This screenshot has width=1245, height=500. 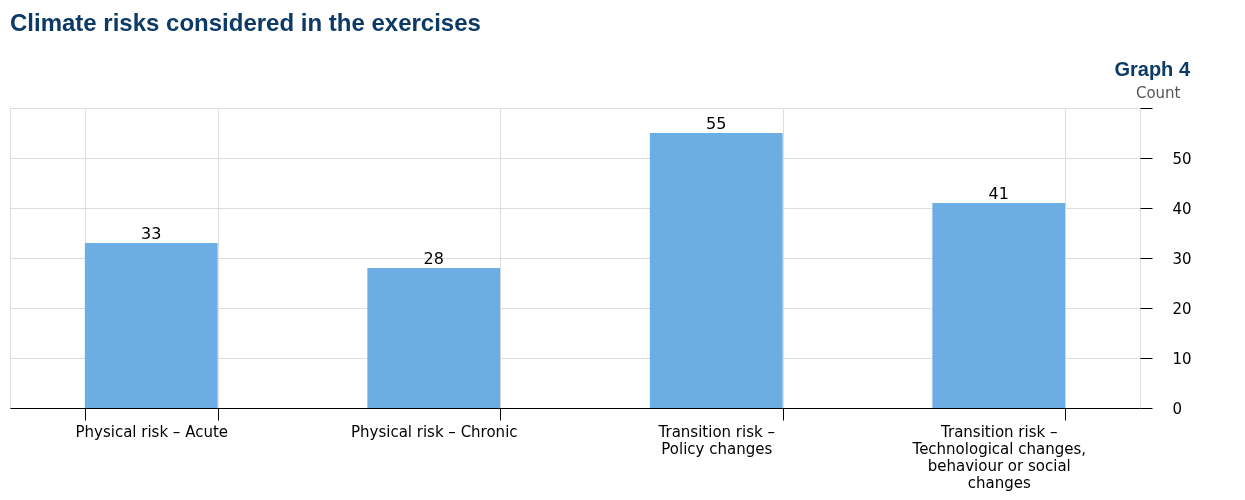 I want to click on caption: Graph 4, so click(x=1152, y=69).